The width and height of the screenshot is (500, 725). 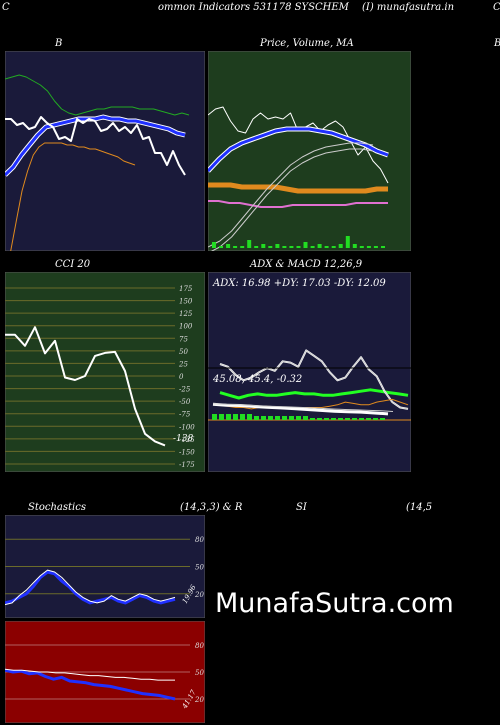 What do you see at coordinates (6, 7) in the screenshot?
I see `header-c-left: C` at bounding box center [6, 7].